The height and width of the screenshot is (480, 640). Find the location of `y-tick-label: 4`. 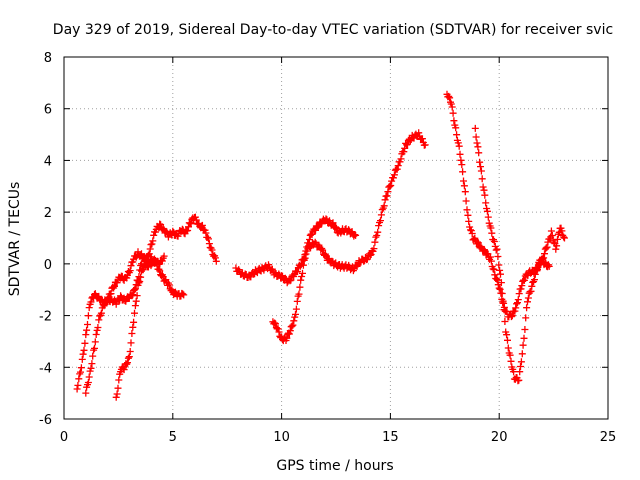

y-tick-label: 4 is located at coordinates (48, 161).